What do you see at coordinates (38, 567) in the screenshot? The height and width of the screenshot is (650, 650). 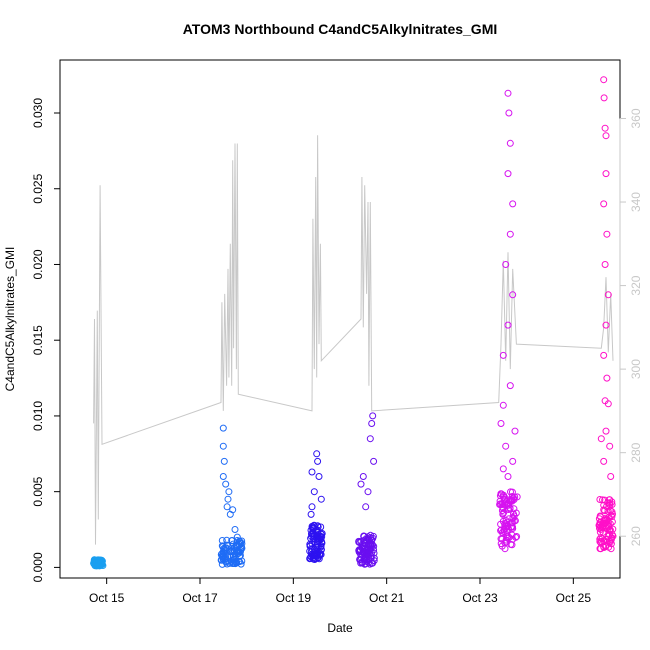 I see `y-tick-label: 0.000` at bounding box center [38, 567].